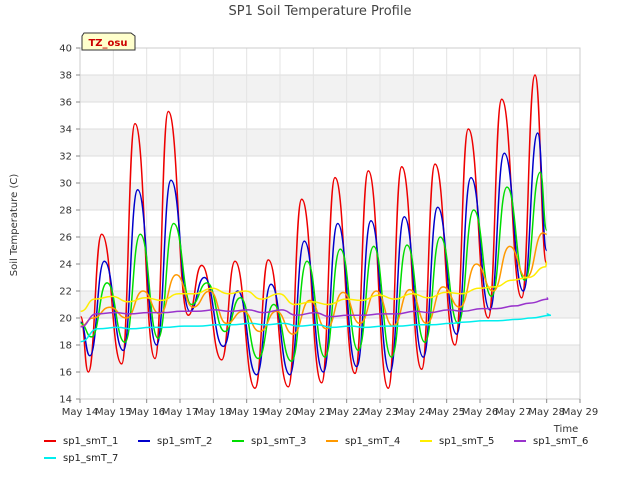 The height and width of the screenshot is (480, 640). I want to click on y-tick-label: 18, so click(65, 346).